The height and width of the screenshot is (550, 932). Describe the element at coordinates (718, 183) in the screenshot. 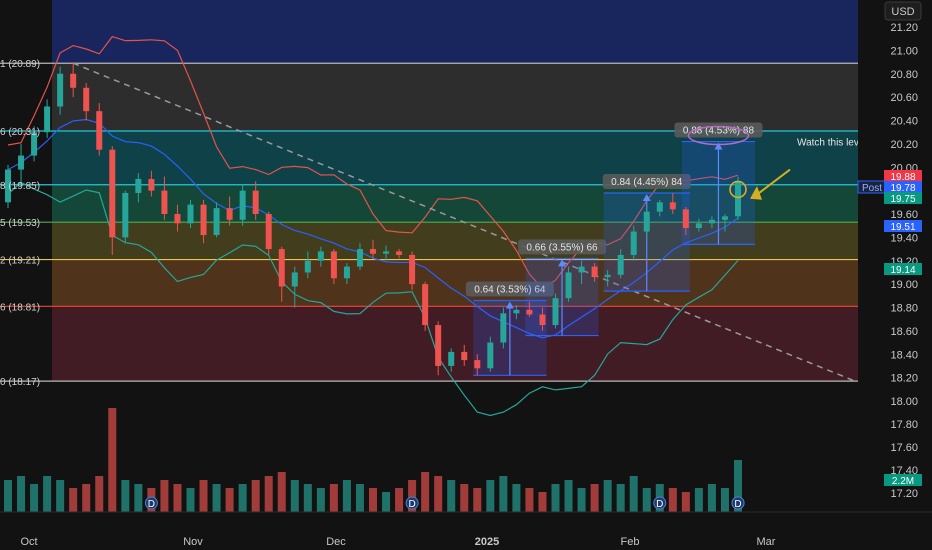

I see `measure-box-3: 0.88 (4.53%) 88` at that location.